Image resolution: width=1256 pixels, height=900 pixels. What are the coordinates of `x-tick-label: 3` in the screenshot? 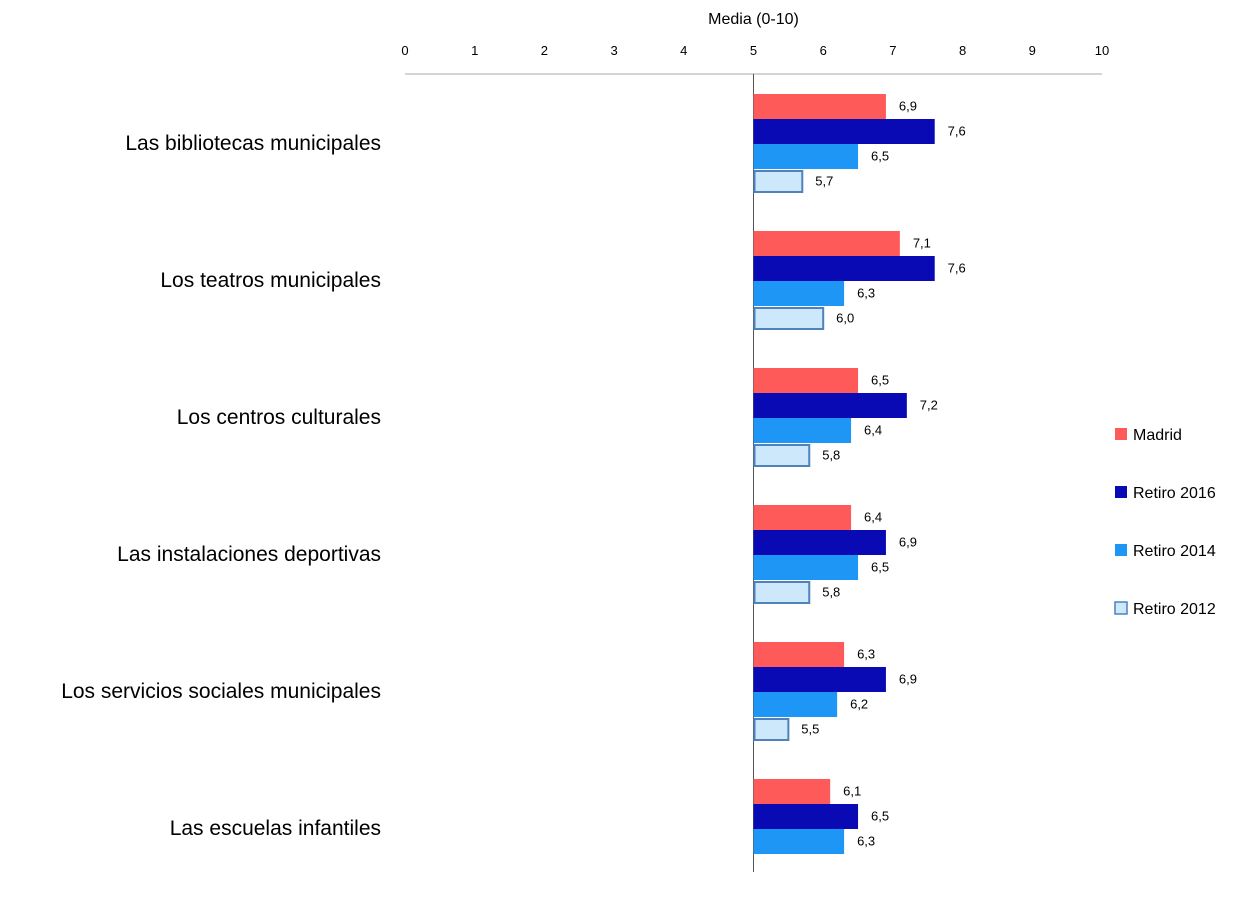 It's located at (613, 50).